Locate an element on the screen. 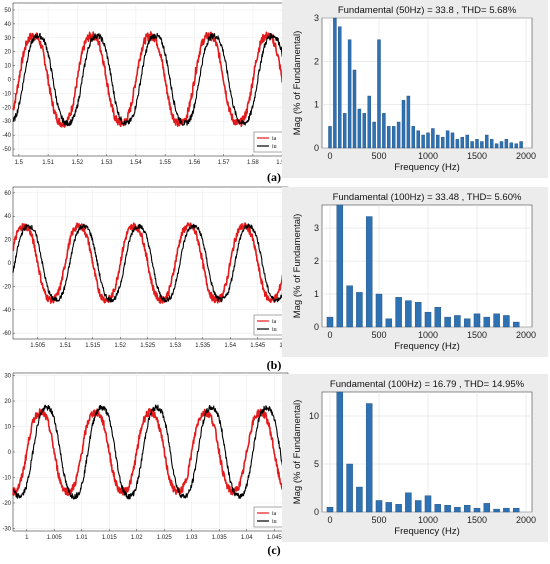  x-tick-label: 1.04 is located at coordinates (247, 538).